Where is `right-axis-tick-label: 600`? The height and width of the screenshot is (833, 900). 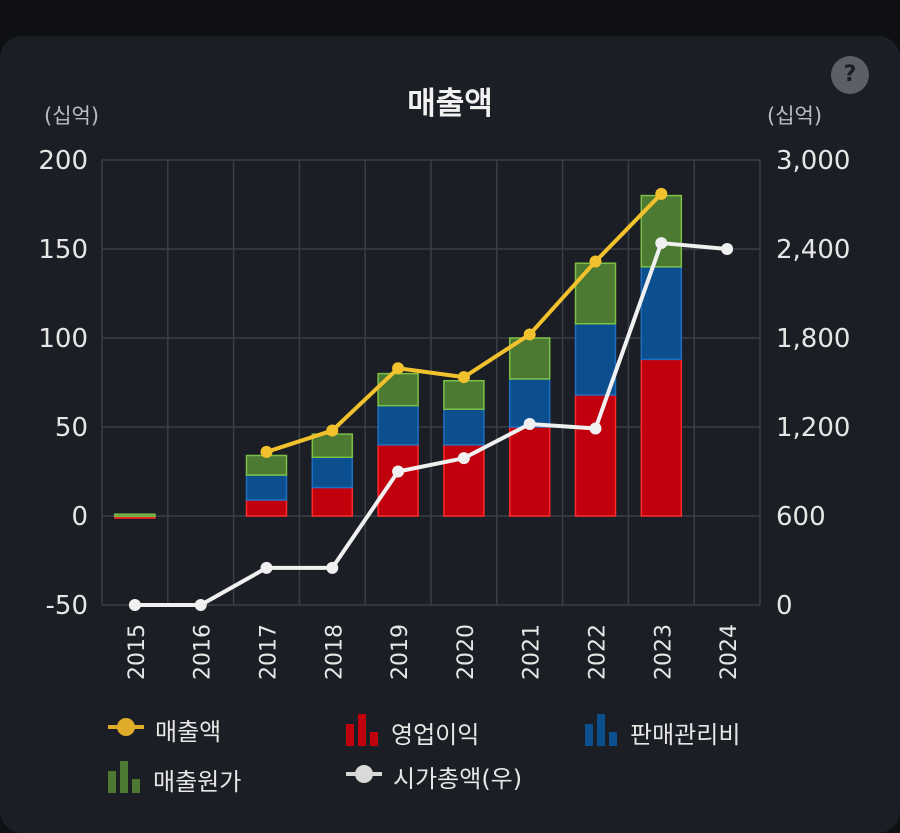 right-axis-tick-label: 600 is located at coordinates (801, 517).